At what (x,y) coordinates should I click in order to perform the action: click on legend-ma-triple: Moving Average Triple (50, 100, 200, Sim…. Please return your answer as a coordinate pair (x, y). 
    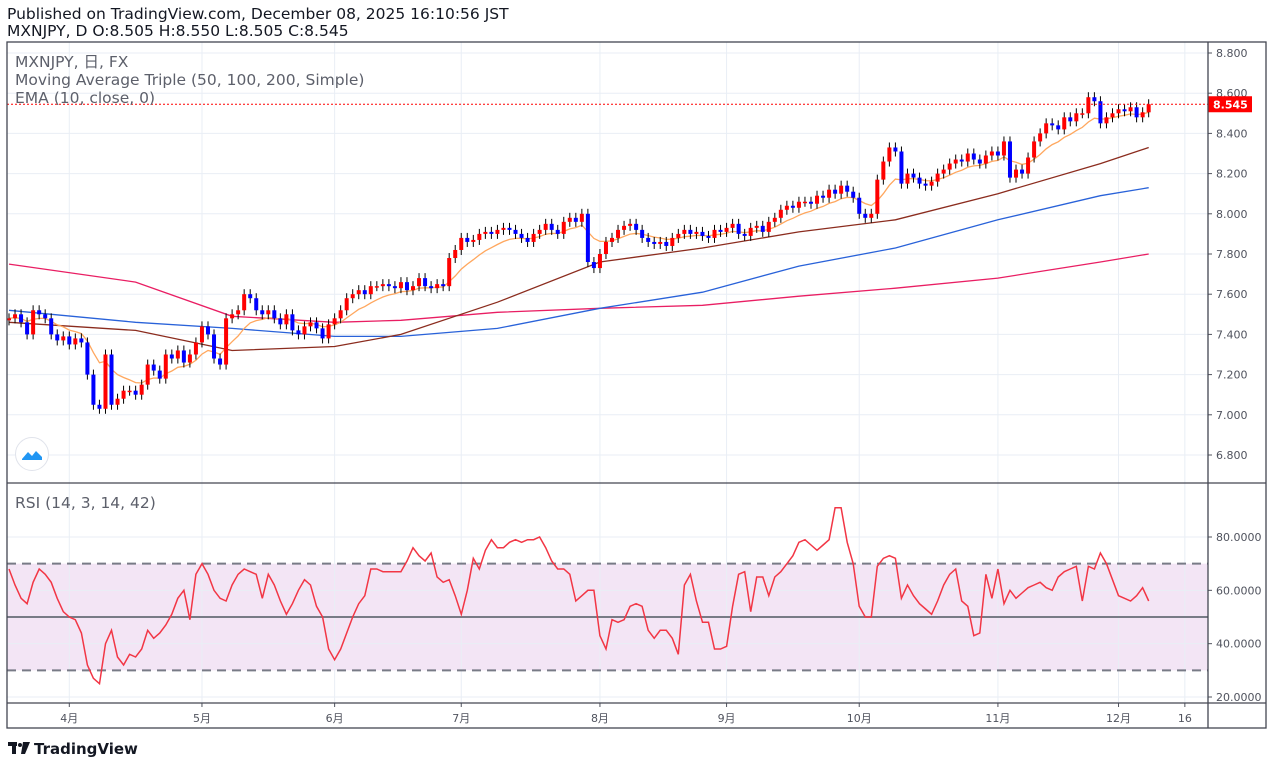
    Looking at the image, I should click on (190, 80).